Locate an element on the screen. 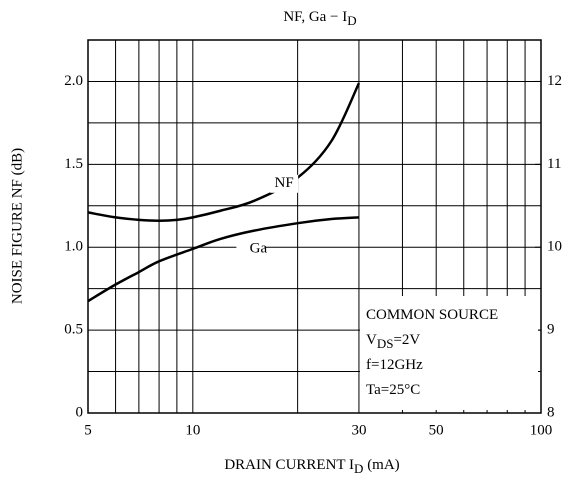 This screenshot has width=567, height=479. y2-tick-label: 12 is located at coordinates (554, 81).